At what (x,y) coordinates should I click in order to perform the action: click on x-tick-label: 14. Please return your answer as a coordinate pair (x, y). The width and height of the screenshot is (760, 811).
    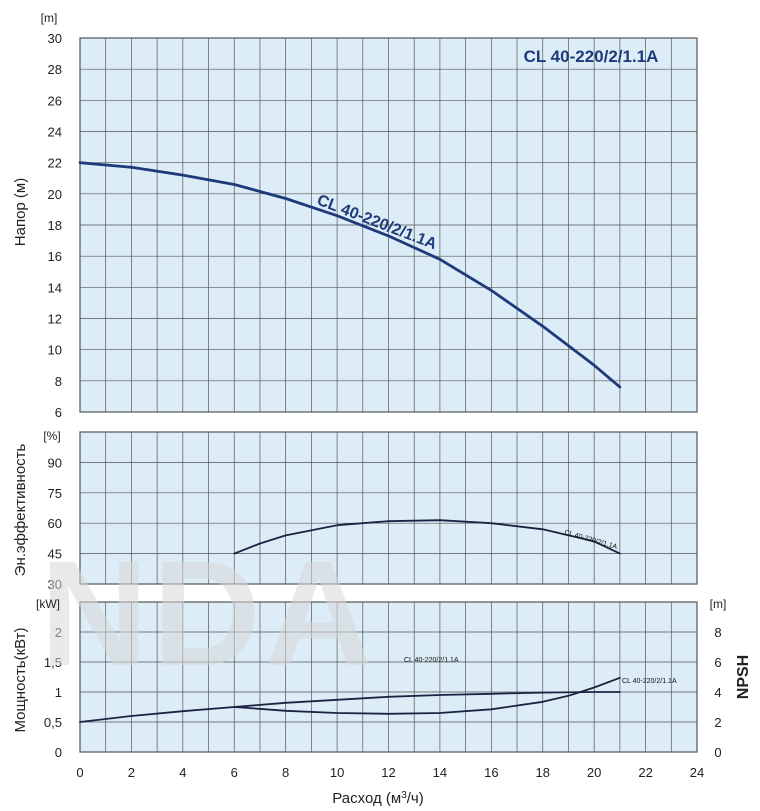
    Looking at the image, I should click on (440, 772).